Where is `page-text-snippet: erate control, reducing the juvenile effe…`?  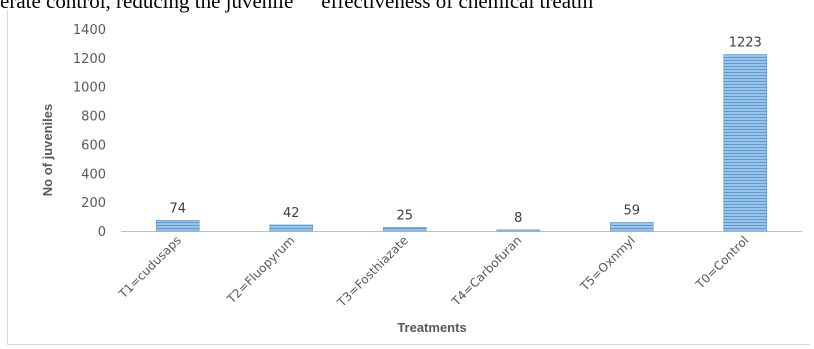
page-text-snippet: erate control, reducing the juvenile effe… is located at coordinates (296, 7).